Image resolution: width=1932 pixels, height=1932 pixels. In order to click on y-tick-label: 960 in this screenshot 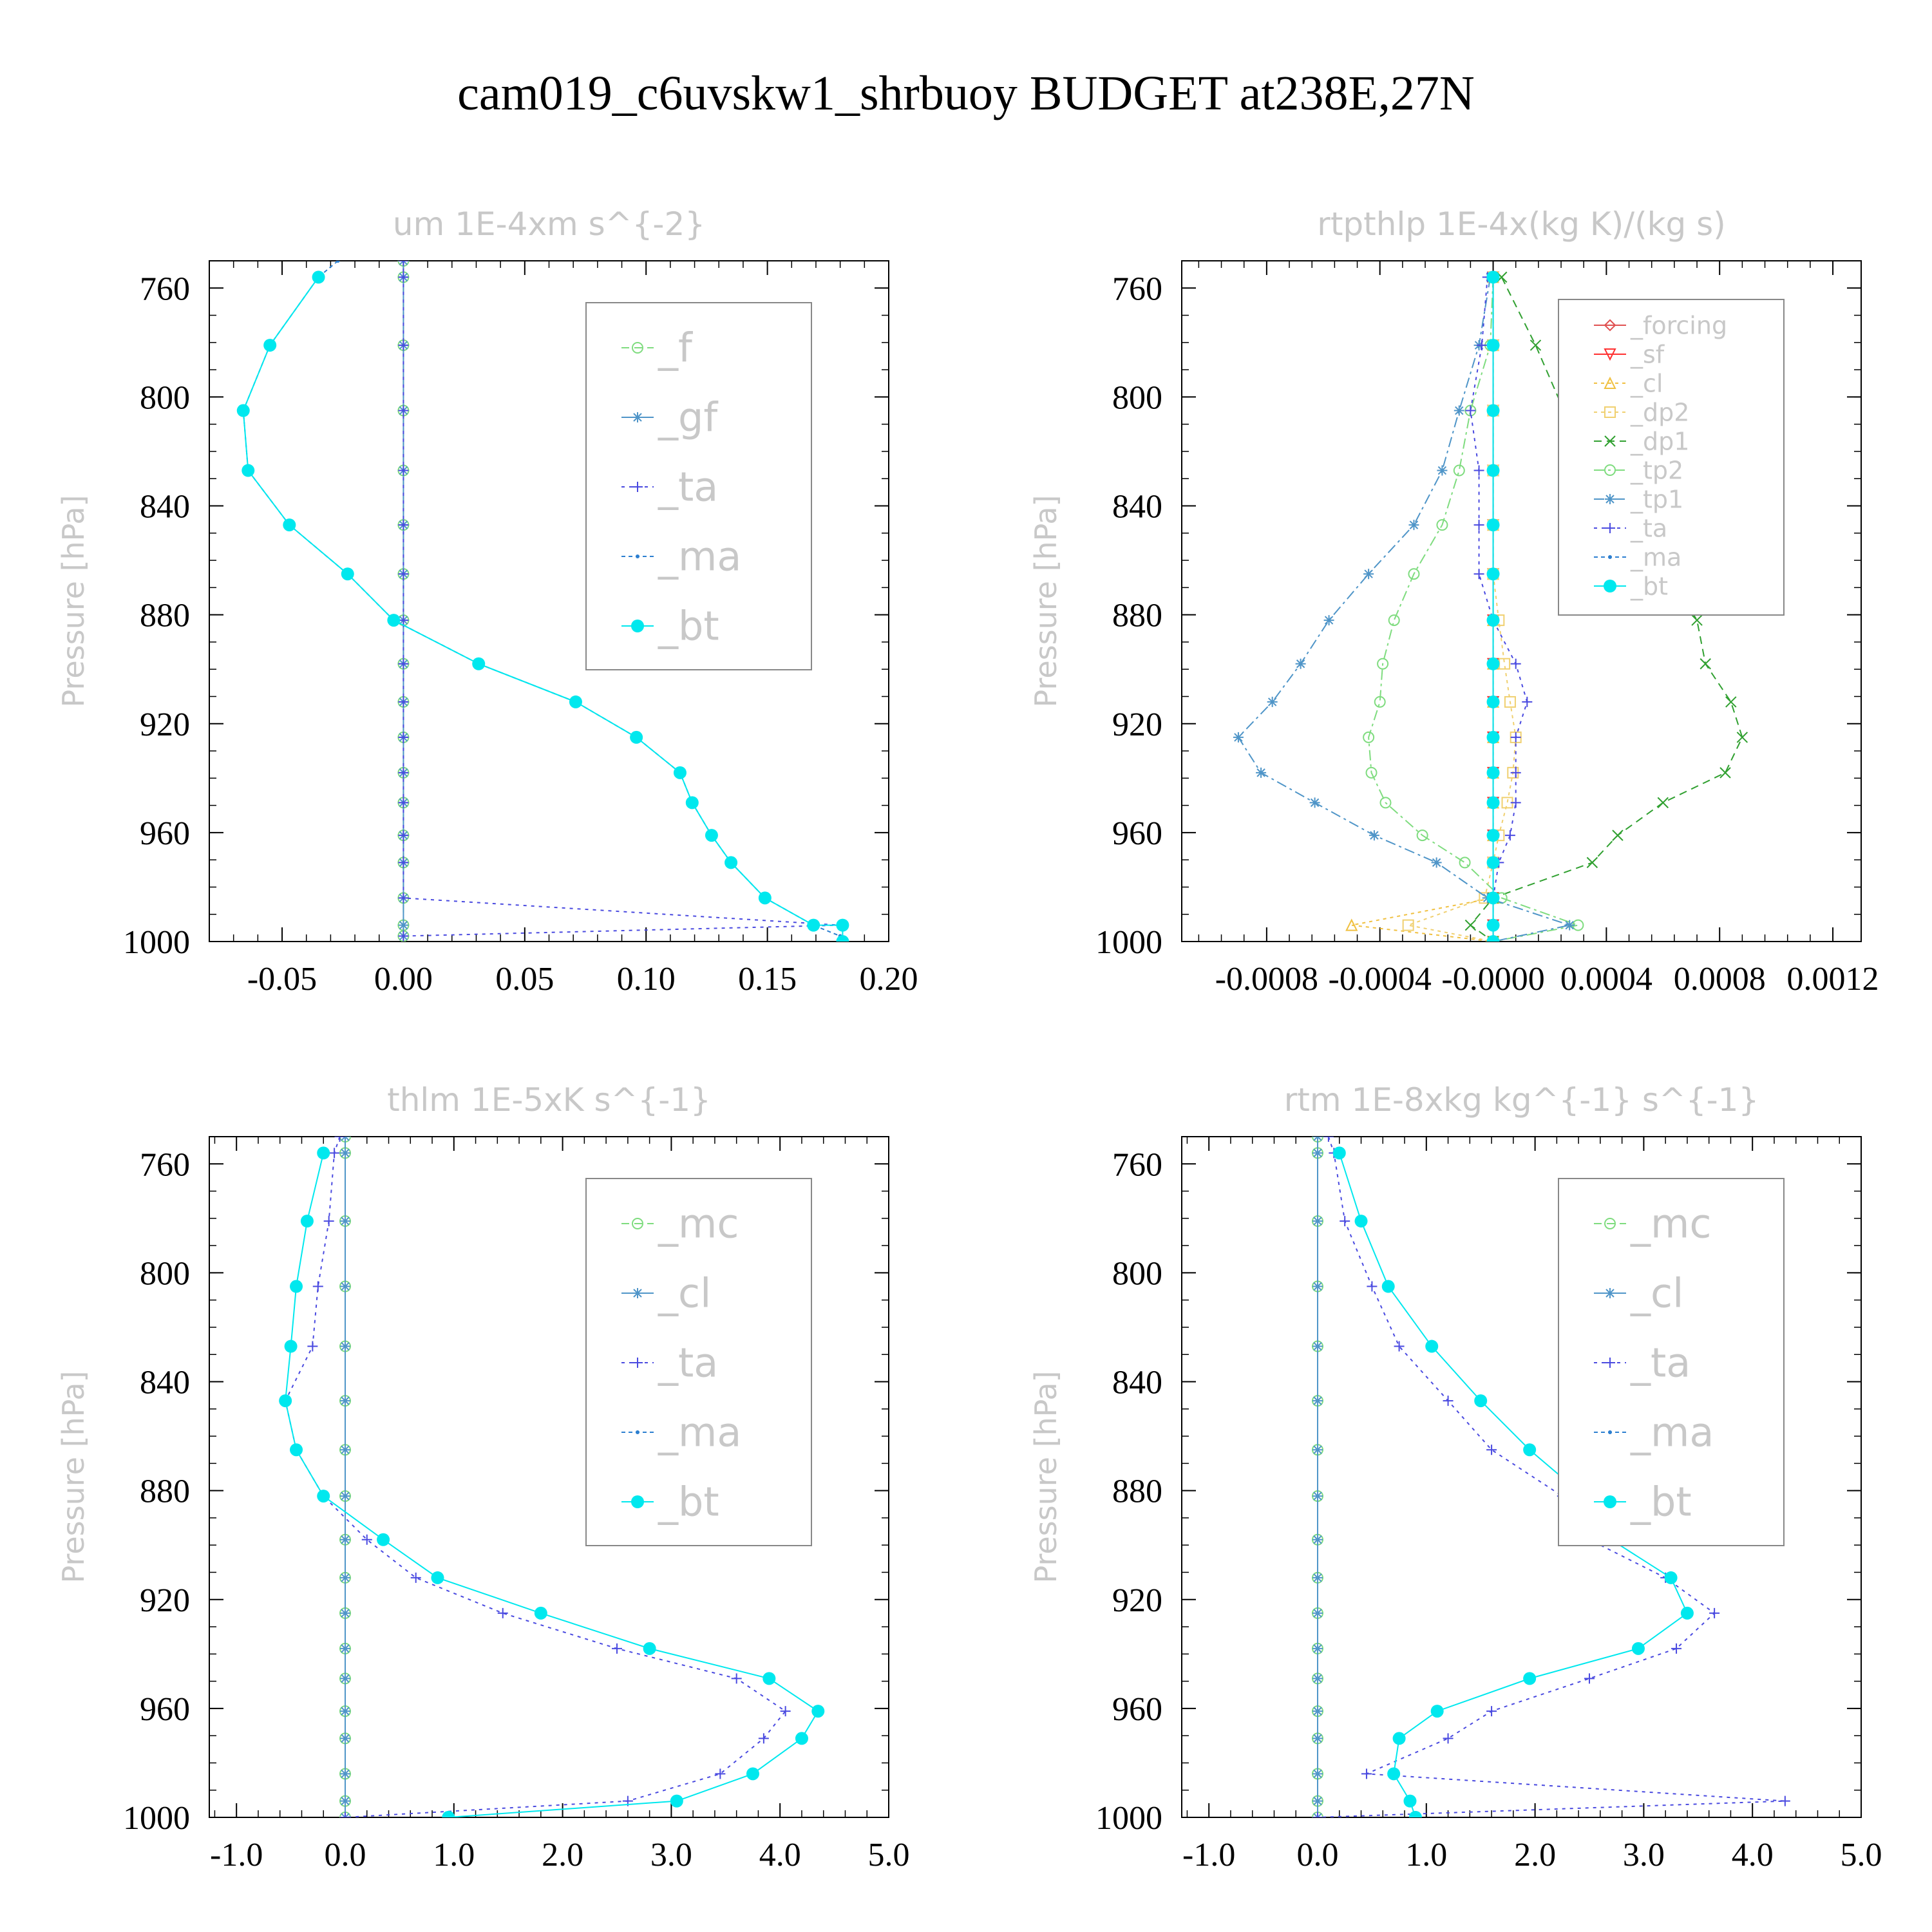, I will do `click(165, 834)`.